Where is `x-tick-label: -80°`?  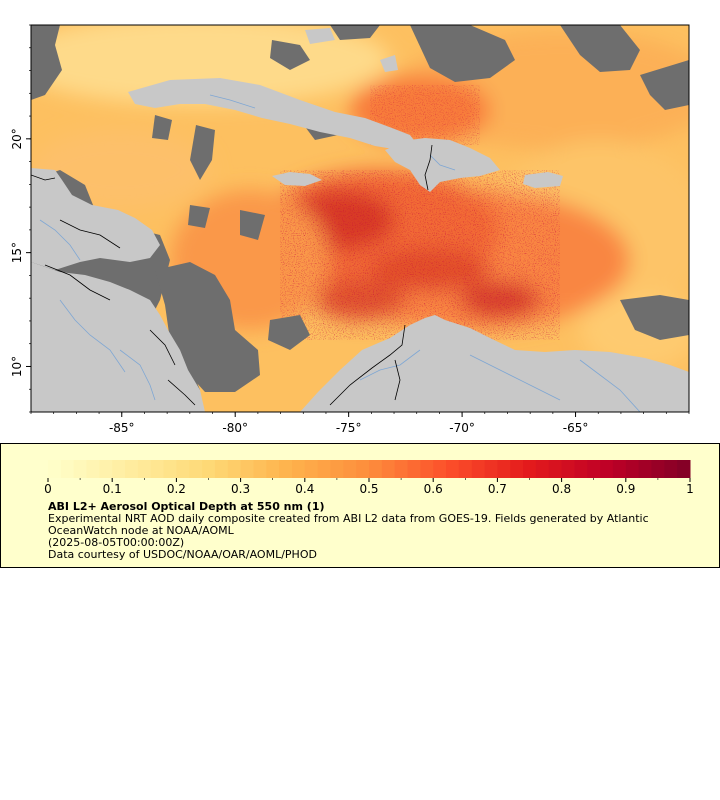 x-tick-label: -80° is located at coordinates (235, 428).